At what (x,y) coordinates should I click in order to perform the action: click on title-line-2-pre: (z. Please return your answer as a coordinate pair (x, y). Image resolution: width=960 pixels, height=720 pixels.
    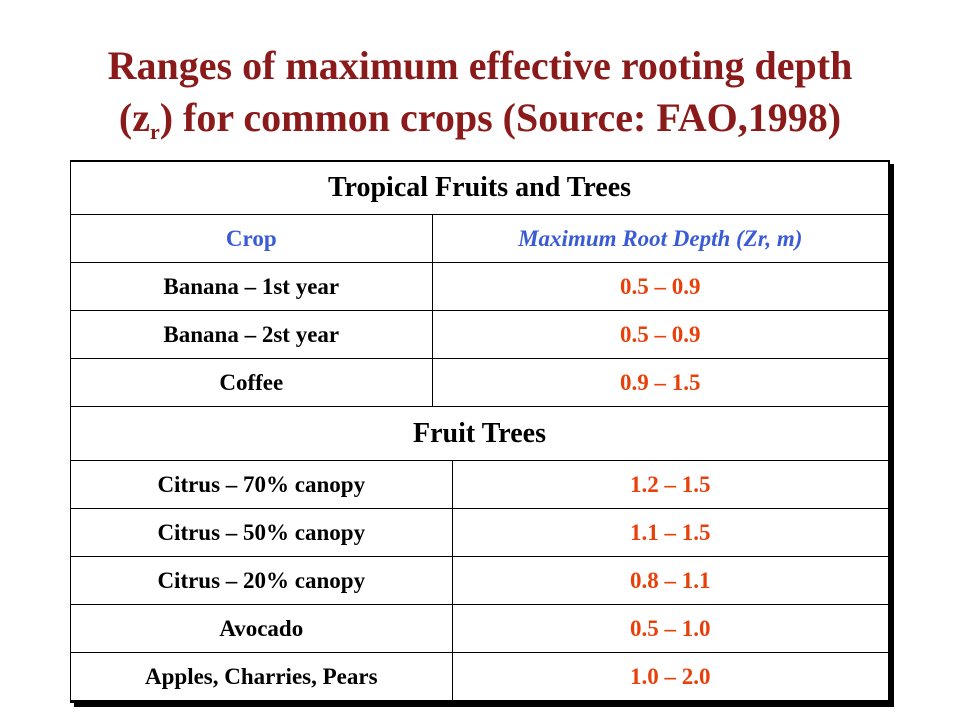
    Looking at the image, I should click on (134, 117).